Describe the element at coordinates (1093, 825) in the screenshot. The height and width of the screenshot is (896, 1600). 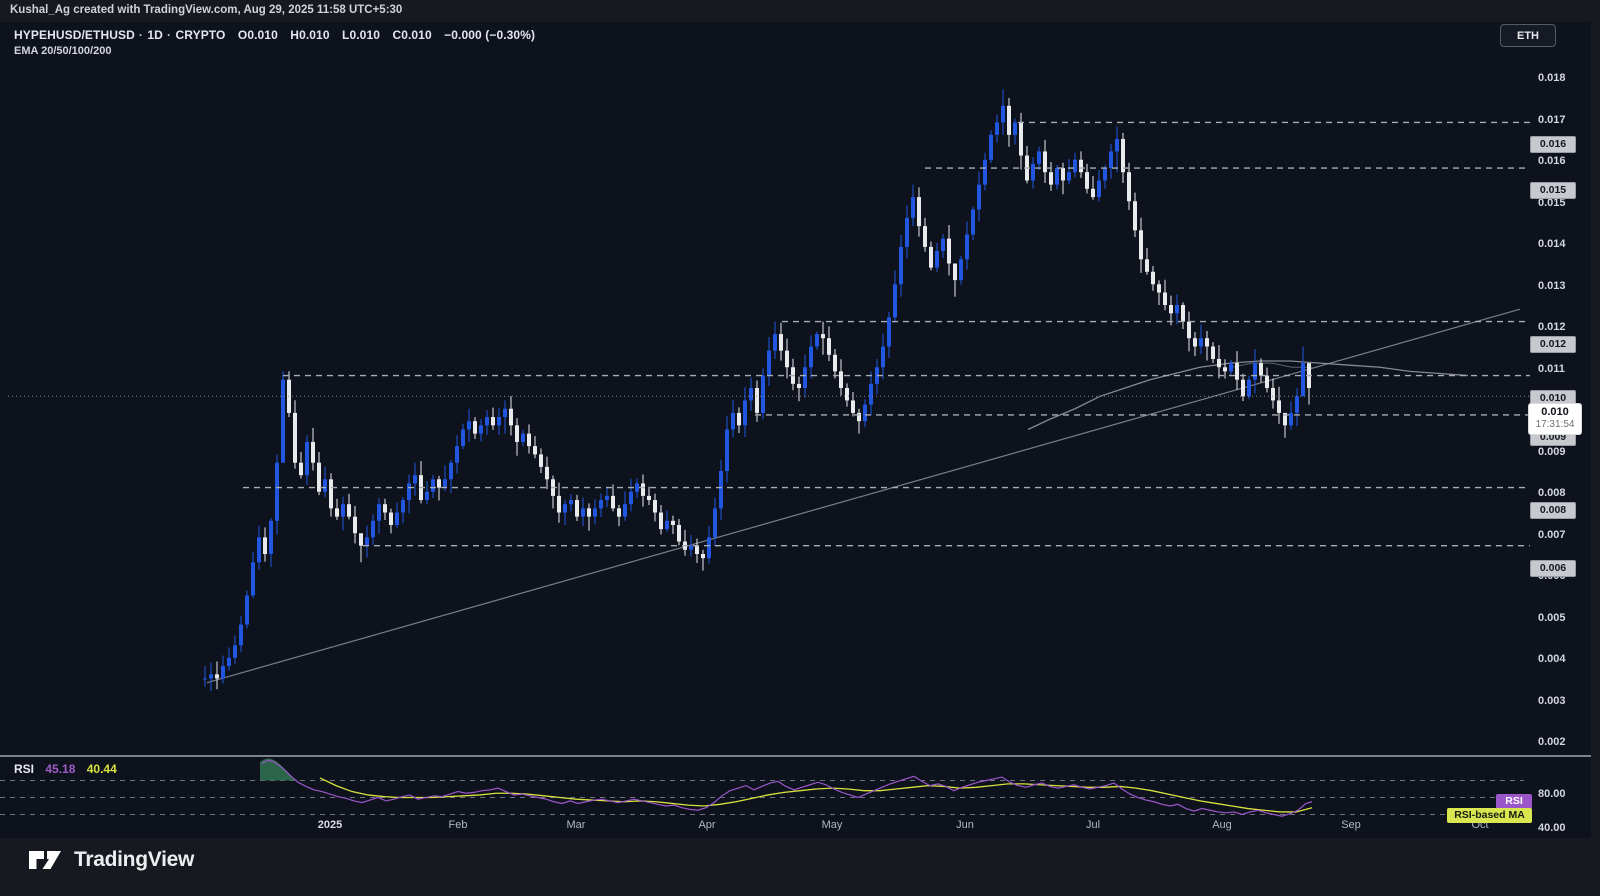
I see `time-axis-label: Jul` at that location.